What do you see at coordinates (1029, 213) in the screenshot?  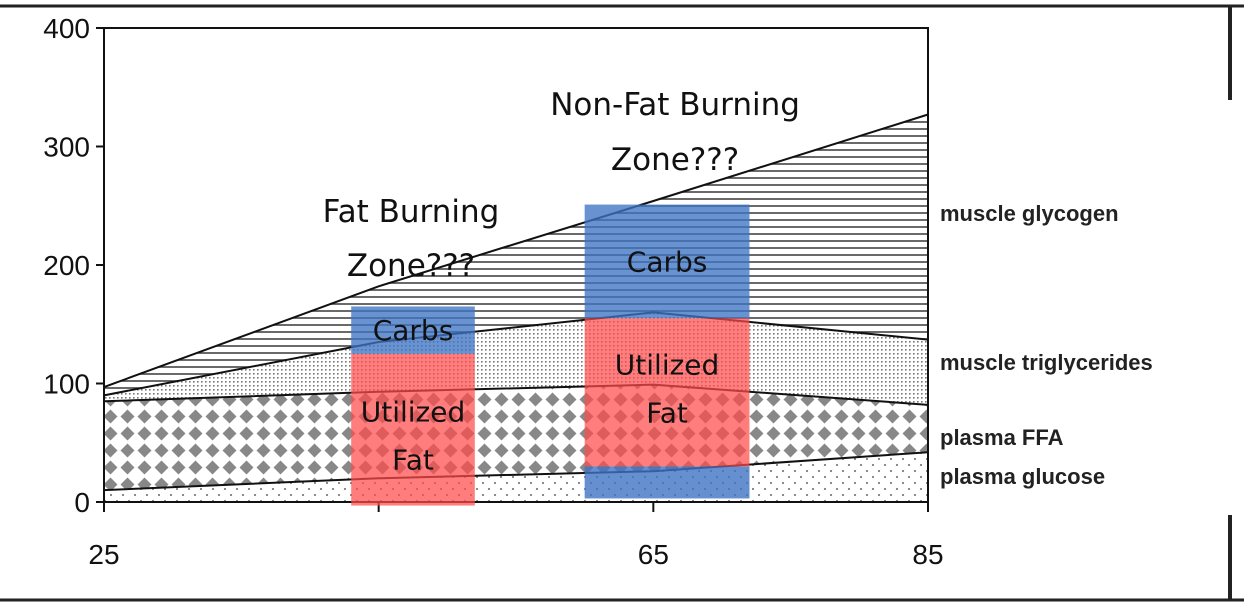 I see `legend-muscle-glycogen: muscle glycogen` at bounding box center [1029, 213].